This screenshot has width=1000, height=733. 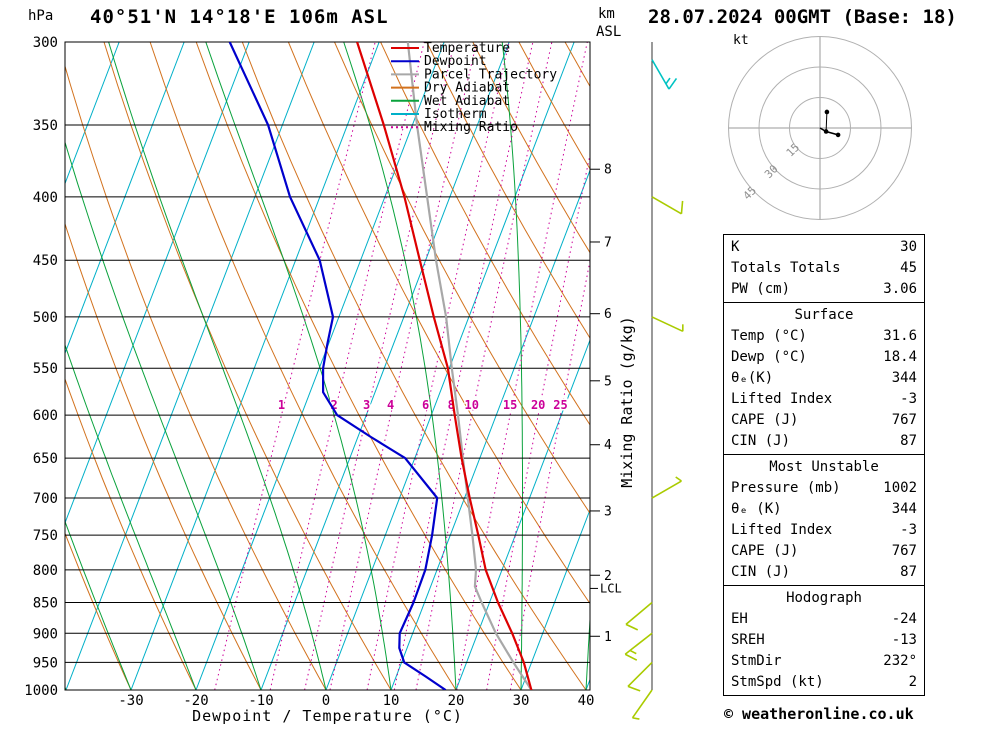 What do you see at coordinates (756, 509) in the screenshot?
I see `row-label: θₑ (K)` at bounding box center [756, 509].